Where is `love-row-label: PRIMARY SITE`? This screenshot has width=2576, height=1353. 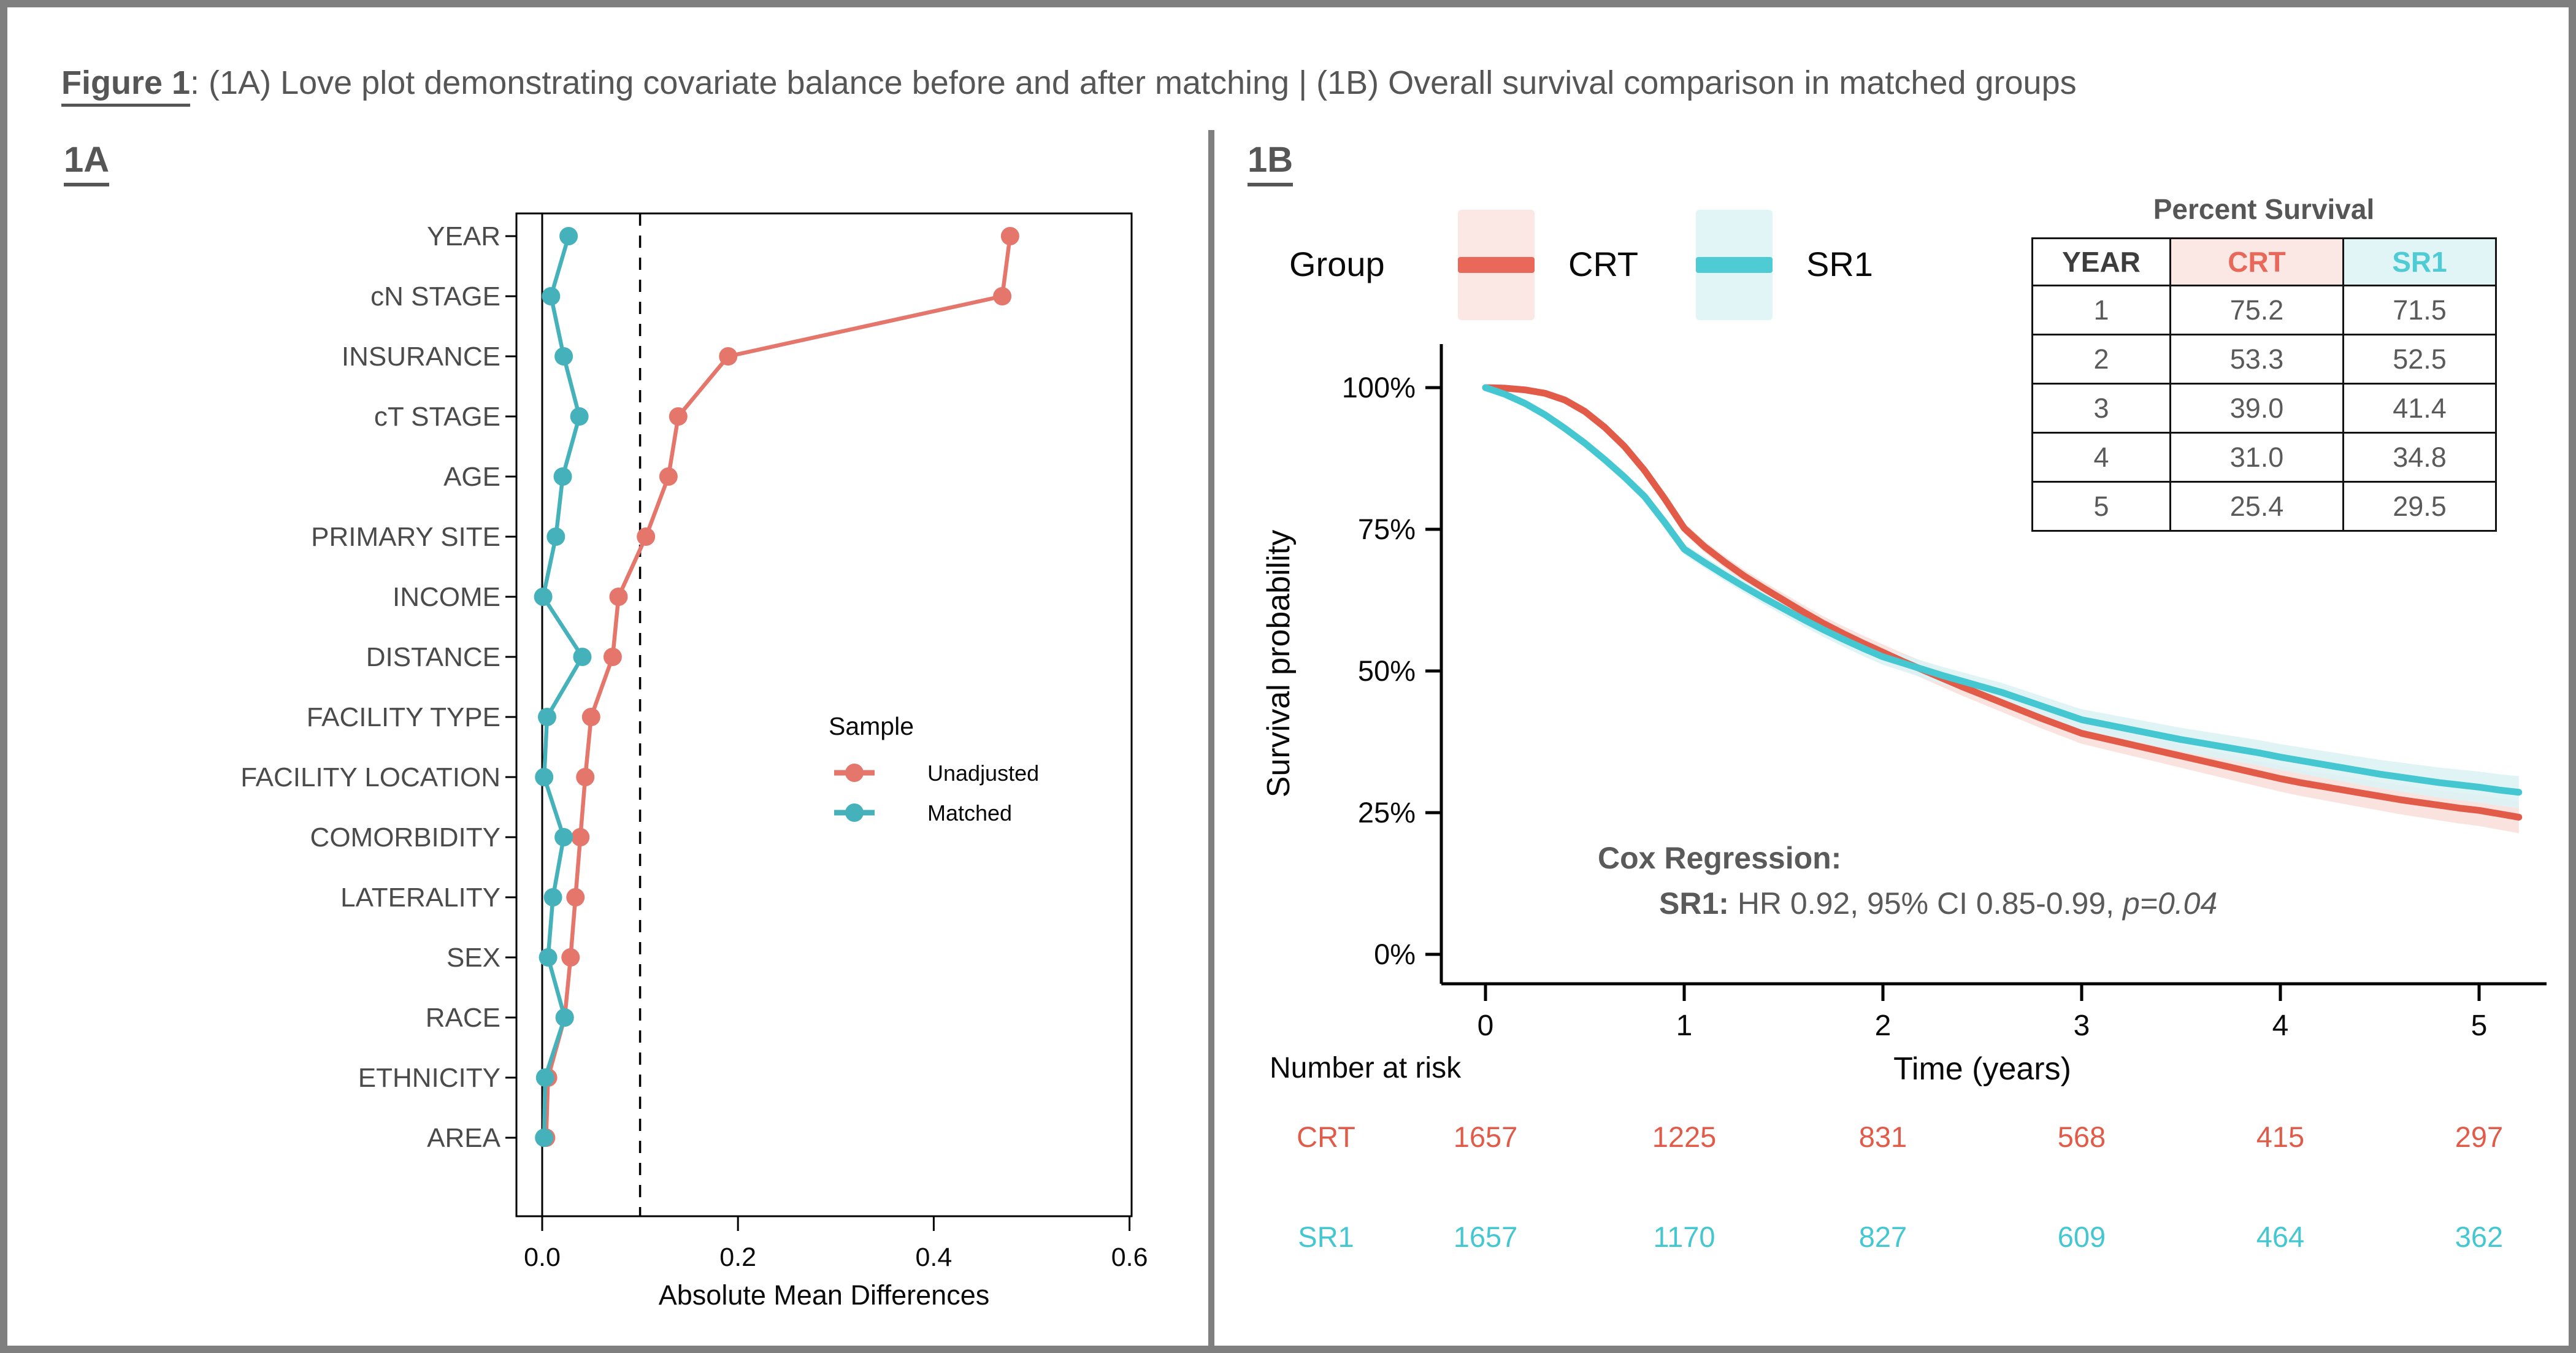
love-row-label: PRIMARY SITE is located at coordinates (405, 537).